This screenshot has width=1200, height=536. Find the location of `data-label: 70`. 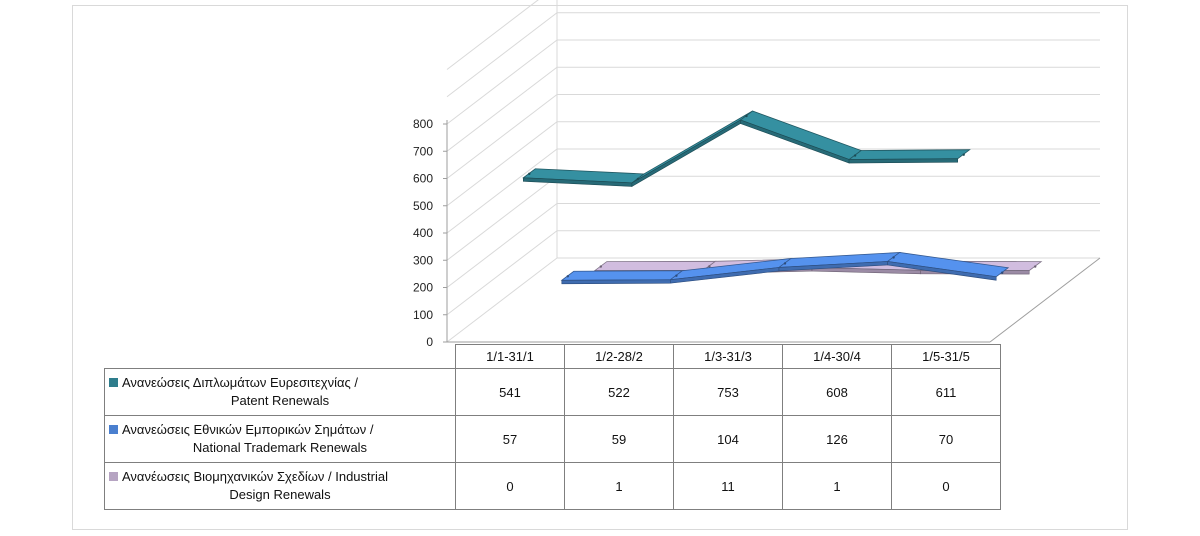

data-label: 70 is located at coordinates (946, 439).